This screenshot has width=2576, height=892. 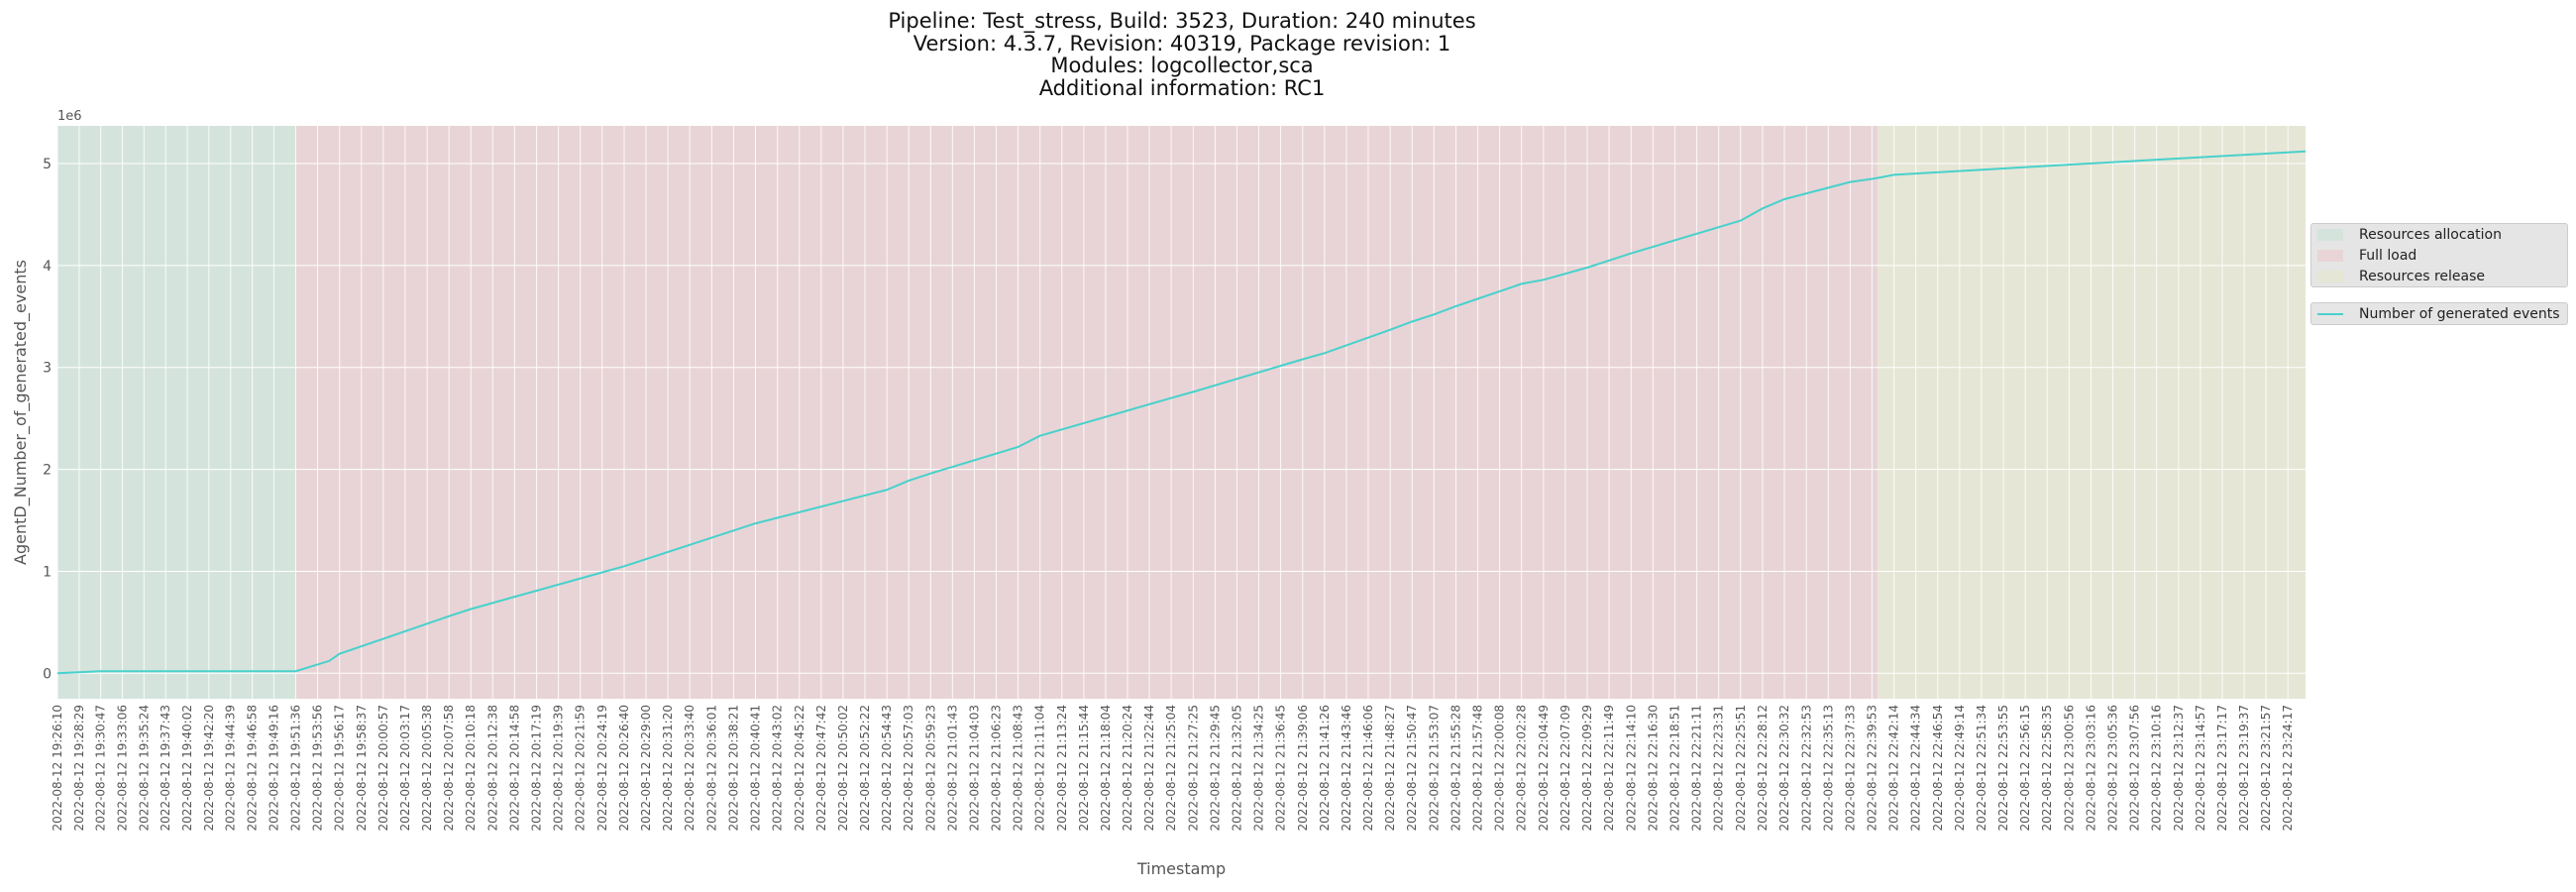 I want to click on x-tick-label: 2022-08-12 21:48:27, so click(x=1390, y=768).